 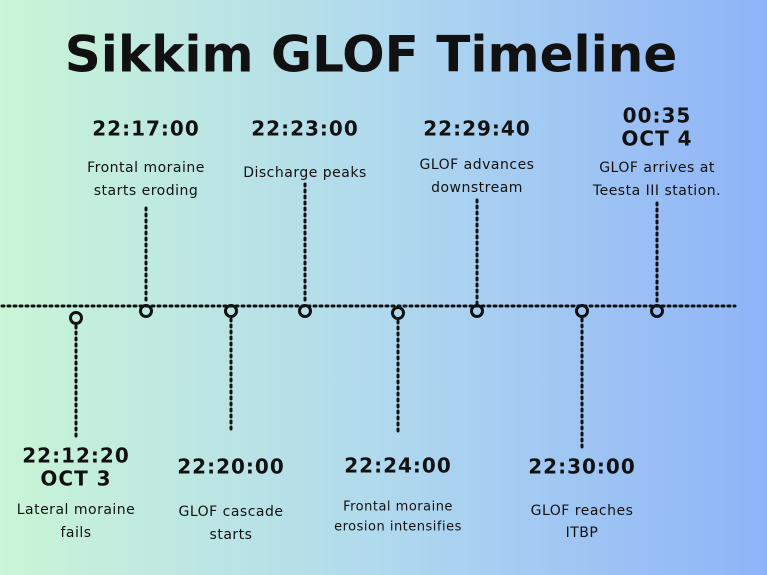 What do you see at coordinates (477, 165) in the screenshot?
I see `event-description: GLOF advances` at bounding box center [477, 165].